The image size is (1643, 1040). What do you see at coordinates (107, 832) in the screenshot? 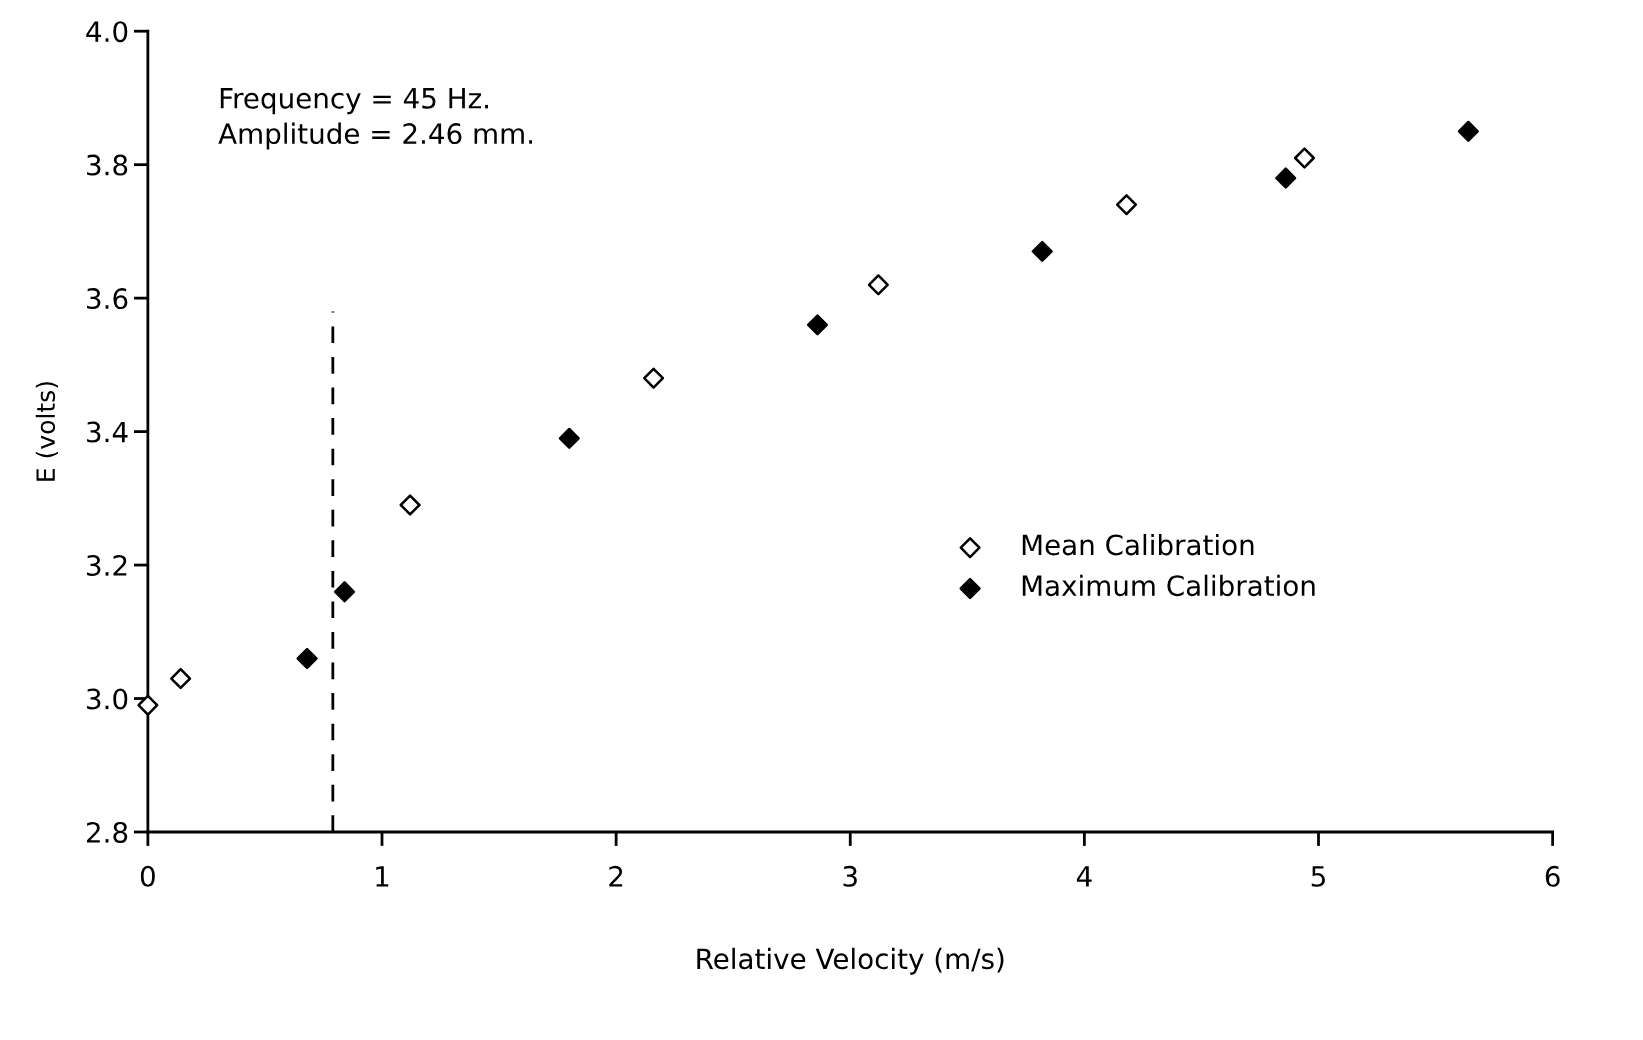
I see `y-tick-label: 2.8` at bounding box center [107, 832].